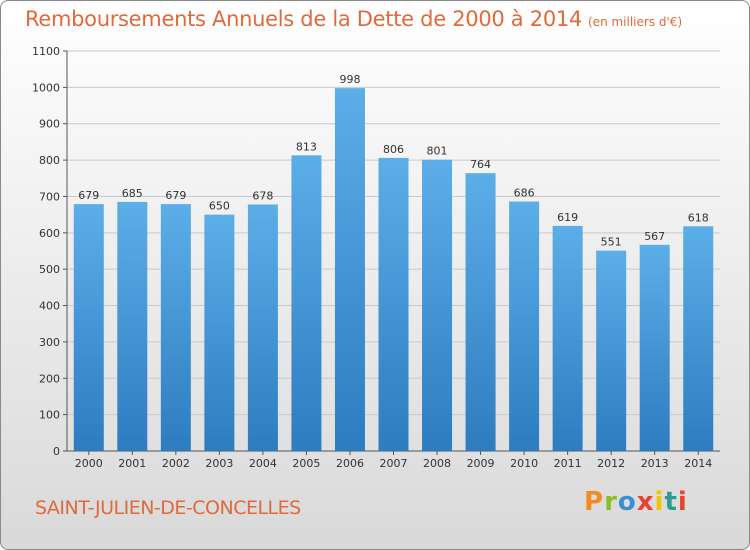 The image size is (750, 550). What do you see at coordinates (306, 463) in the screenshot?
I see `x-tick-label-2005: 2005` at bounding box center [306, 463].